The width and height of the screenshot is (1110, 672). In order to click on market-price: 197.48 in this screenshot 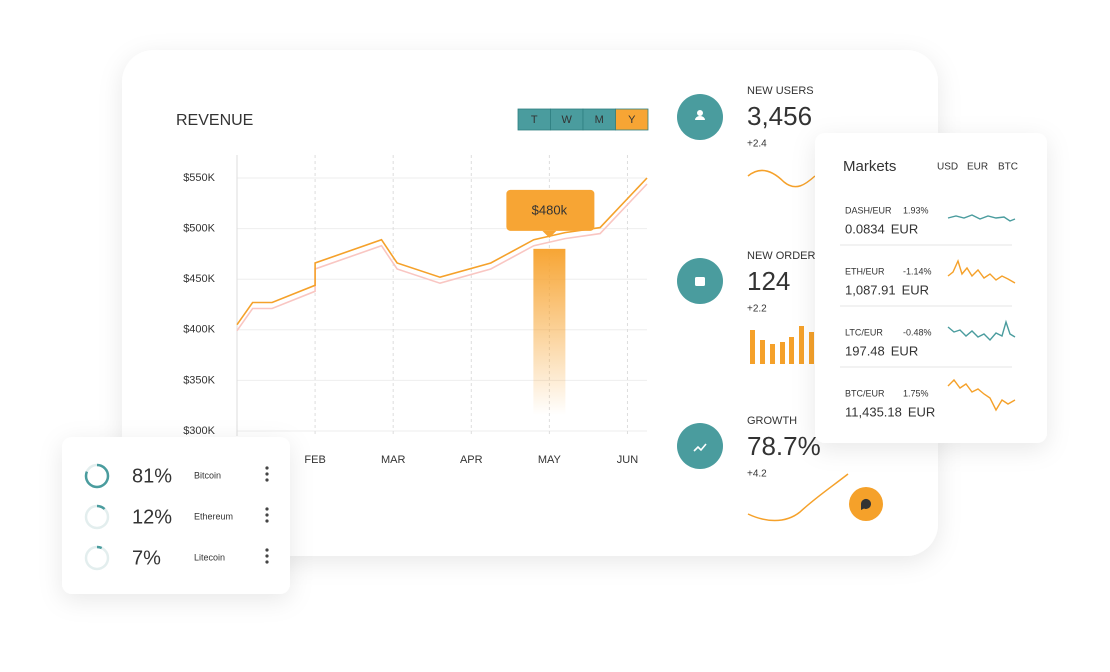, I will do `click(865, 350)`.